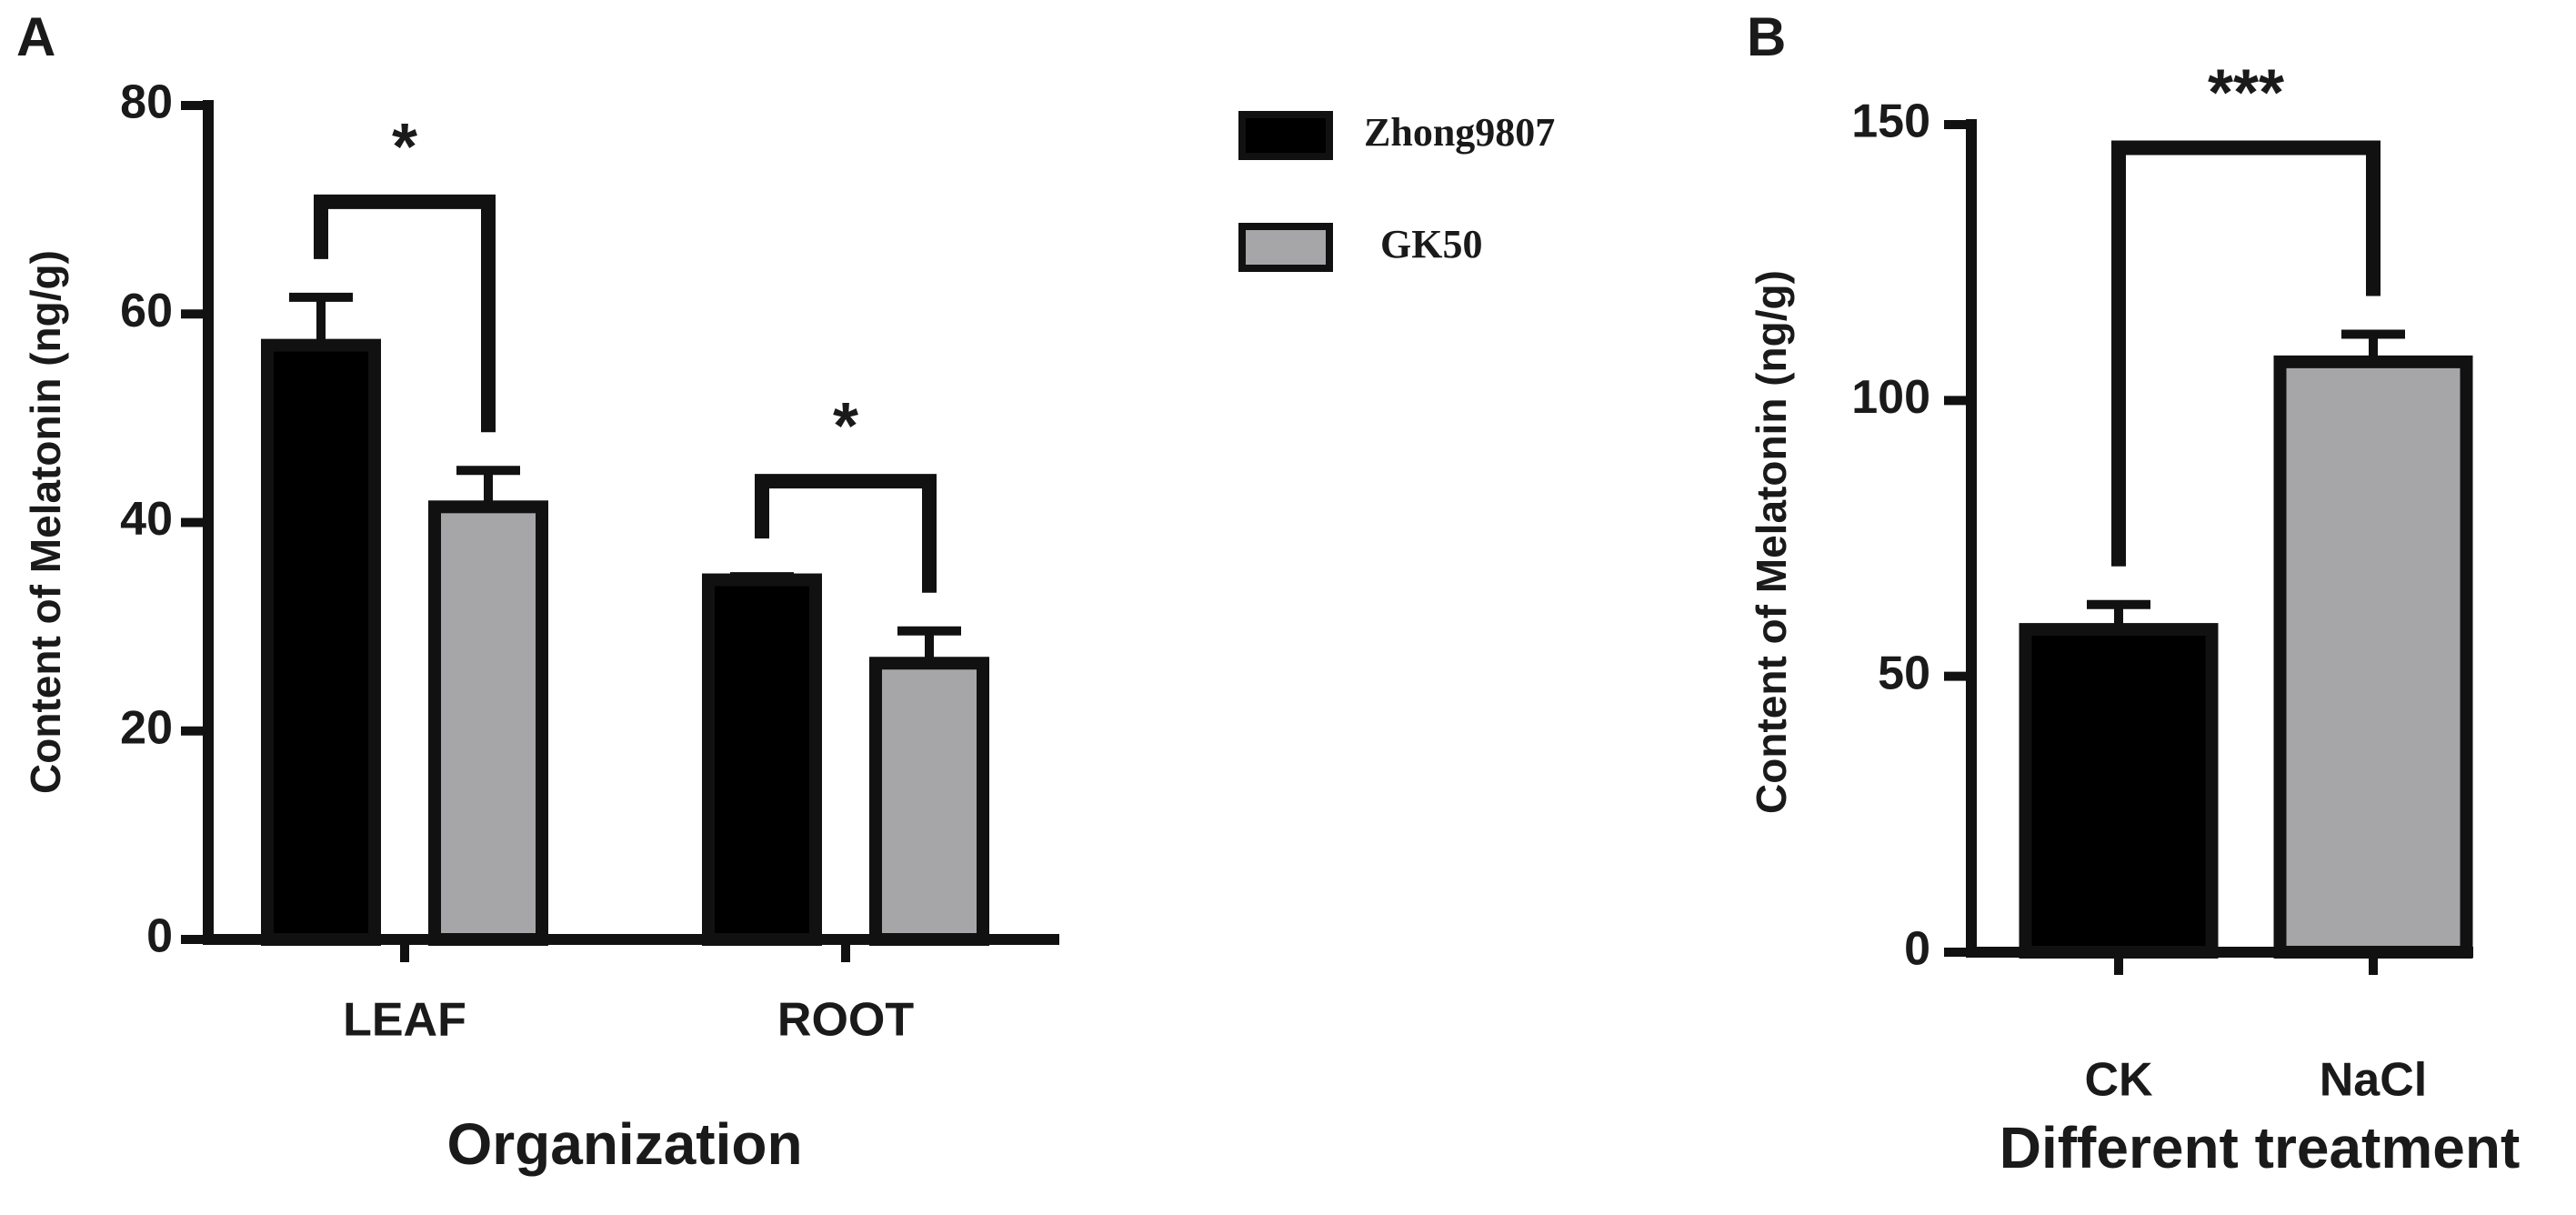  What do you see at coordinates (1459, 132) in the screenshot?
I see `legend-label: Zhong9807` at bounding box center [1459, 132].